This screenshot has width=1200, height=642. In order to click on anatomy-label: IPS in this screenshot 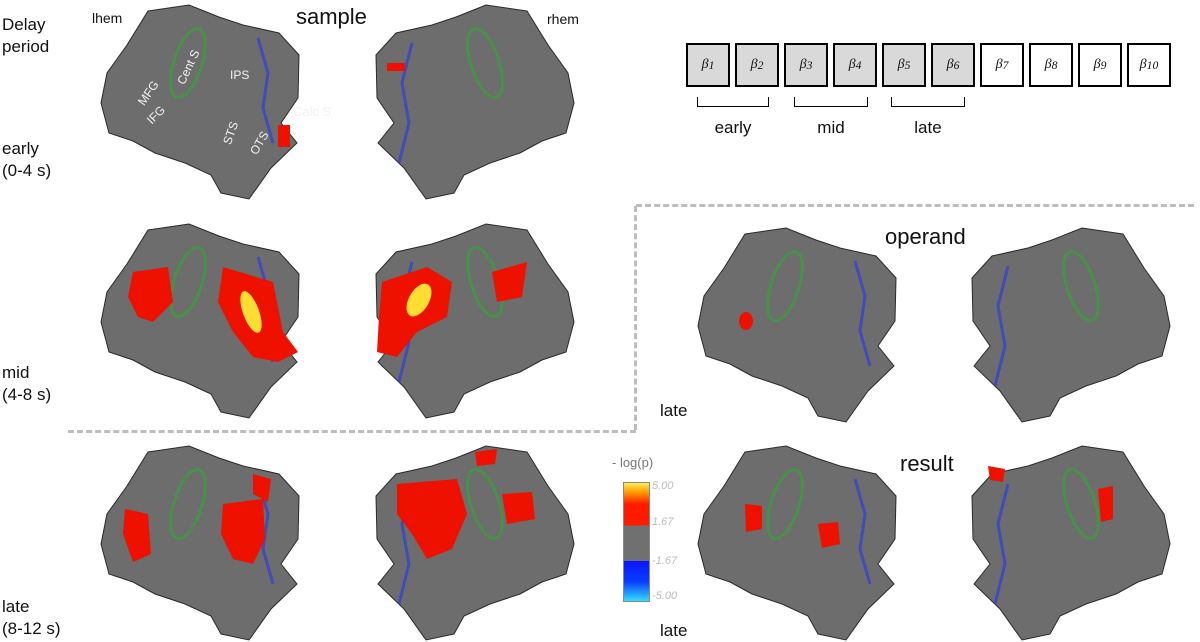, I will do `click(240, 75)`.